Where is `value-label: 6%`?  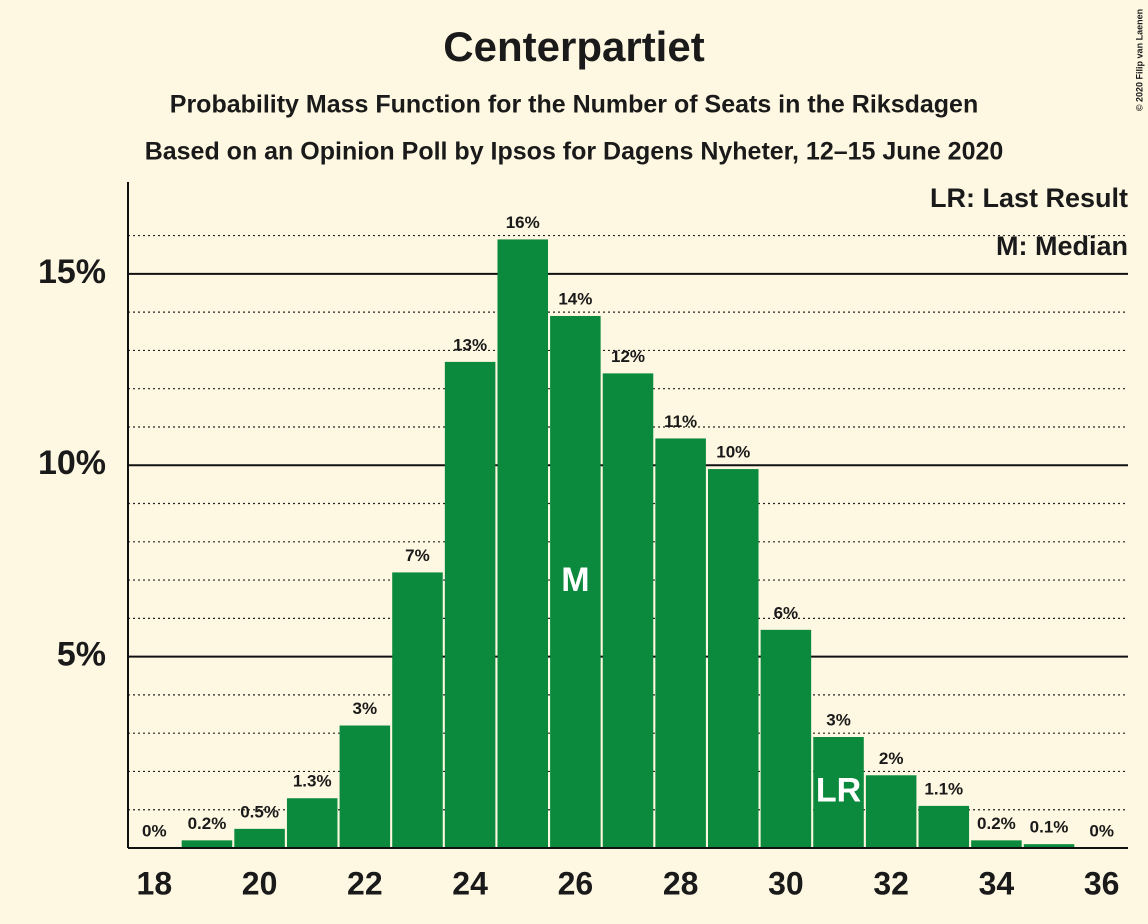 value-label: 6% is located at coordinates (786, 612).